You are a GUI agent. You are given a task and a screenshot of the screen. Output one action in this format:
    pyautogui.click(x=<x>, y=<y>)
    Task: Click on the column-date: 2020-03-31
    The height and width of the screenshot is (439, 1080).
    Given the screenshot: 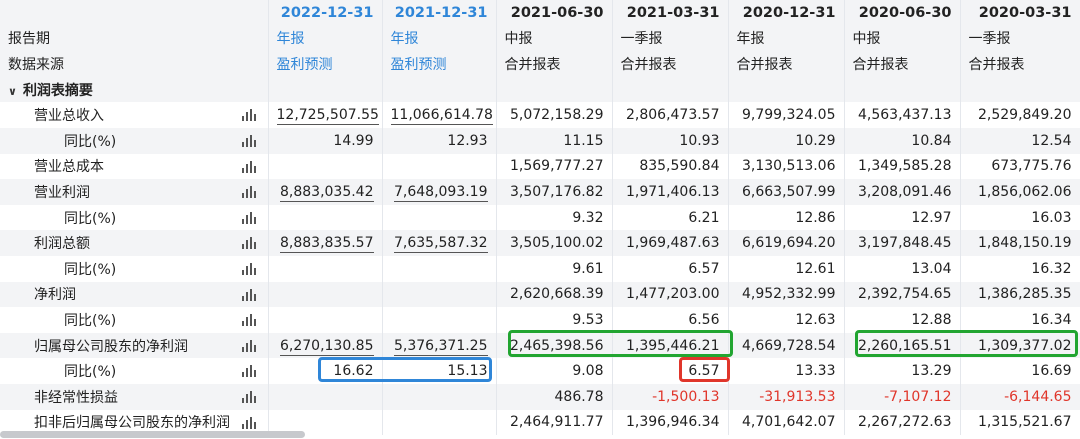 What is the action you would take?
    pyautogui.click(x=1020, y=13)
    